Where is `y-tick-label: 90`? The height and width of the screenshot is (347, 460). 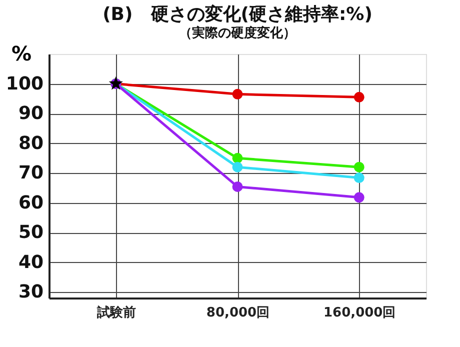 y-tick-label: 90 is located at coordinates (31, 113).